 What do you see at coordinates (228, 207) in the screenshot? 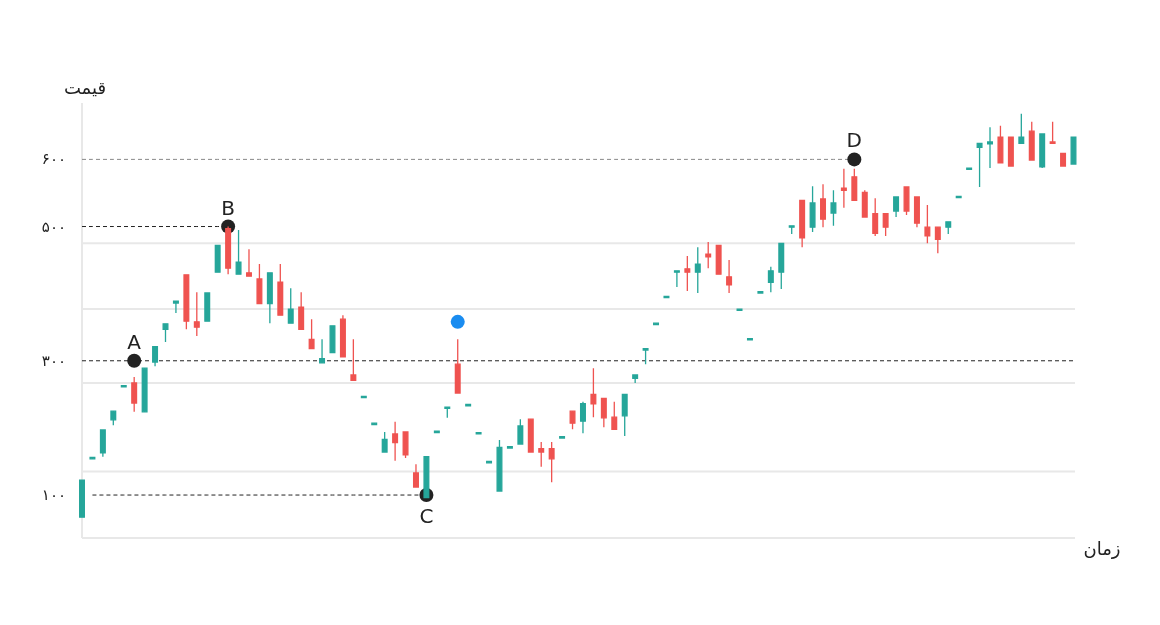
I see `data-label: B` at bounding box center [228, 207].